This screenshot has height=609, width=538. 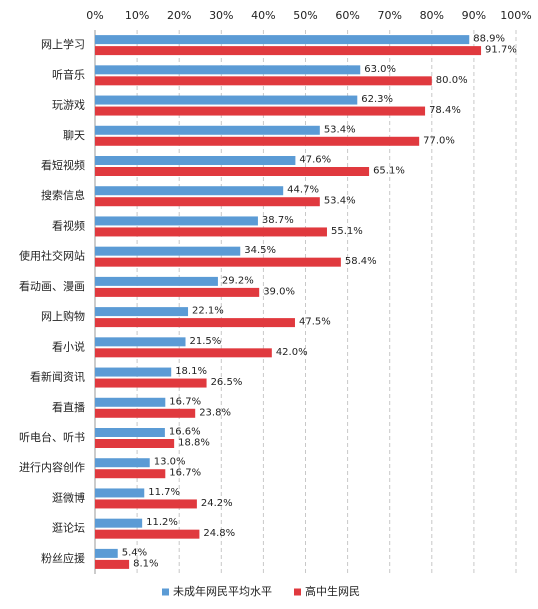 I want to click on value-label: 24.8%, so click(x=219, y=533).